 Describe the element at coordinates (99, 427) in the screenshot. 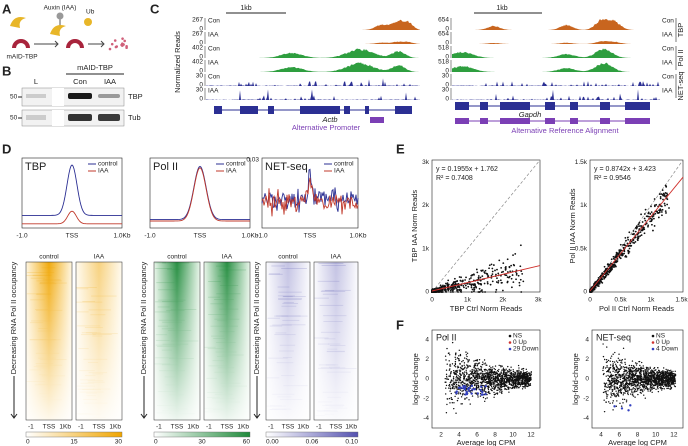

I see `tick-label: TSS` at that location.